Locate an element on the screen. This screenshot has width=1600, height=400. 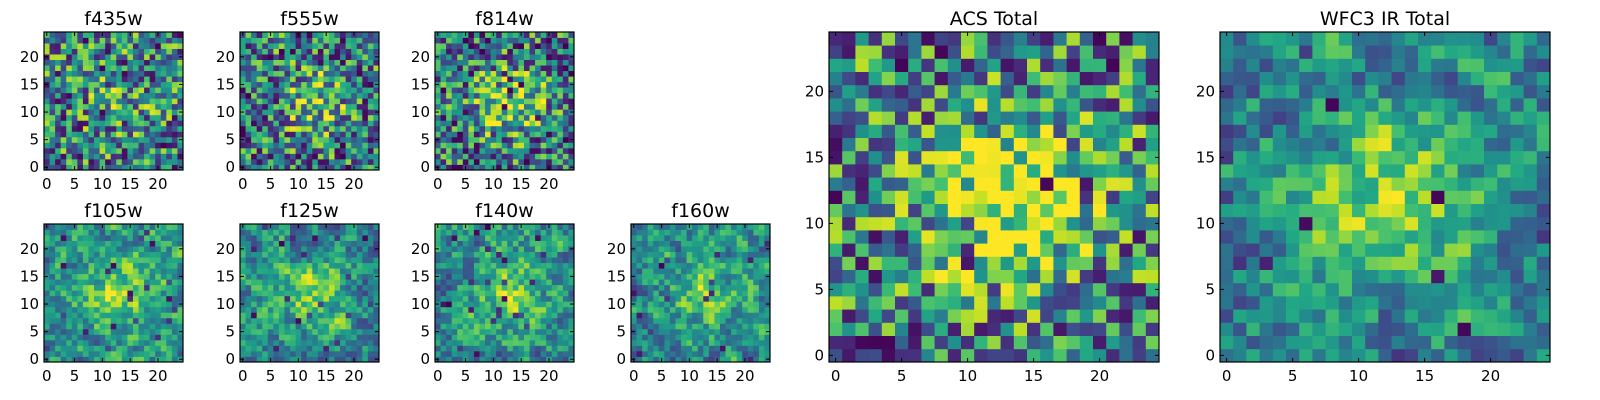
heatmap-cells is located at coordinates (505, 293).